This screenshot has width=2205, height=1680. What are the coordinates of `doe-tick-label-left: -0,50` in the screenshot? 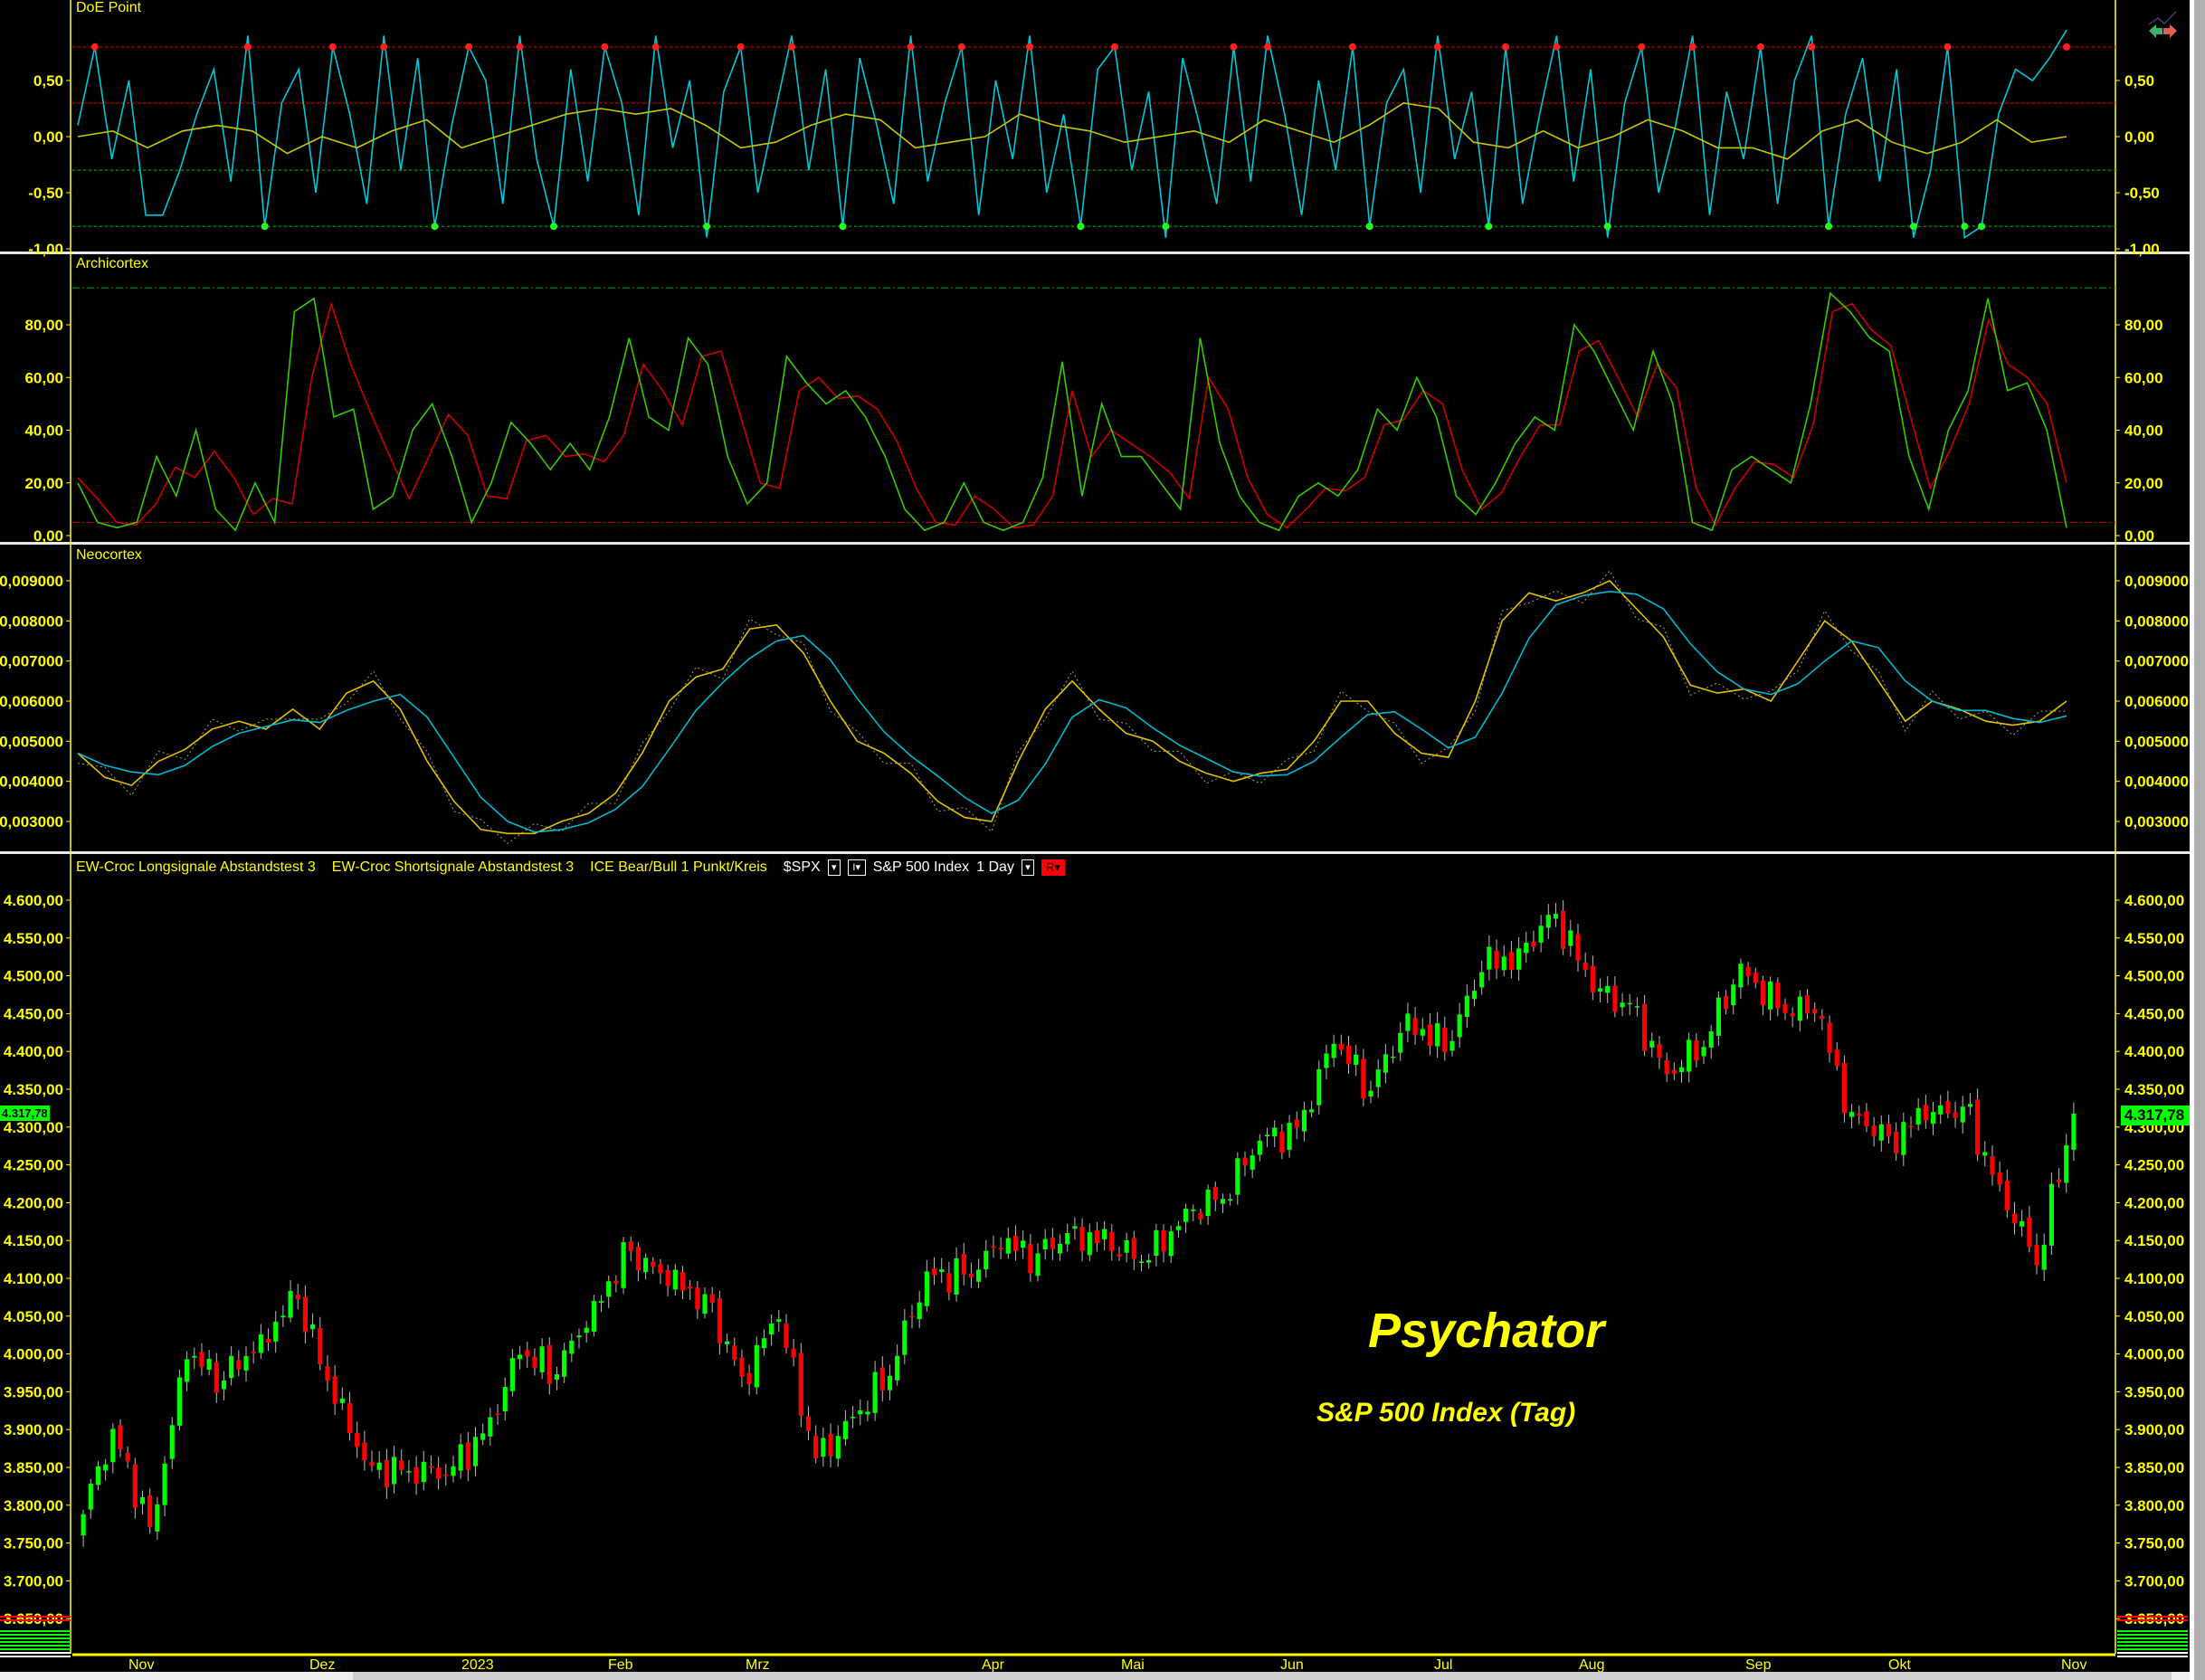 It's located at (46, 193).